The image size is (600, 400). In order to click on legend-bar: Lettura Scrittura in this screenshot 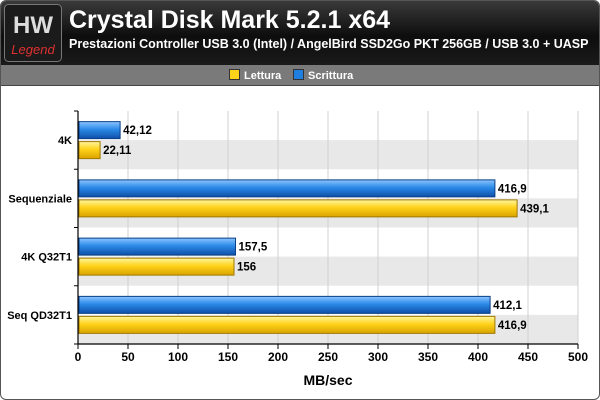, I will do `click(300, 75)`.